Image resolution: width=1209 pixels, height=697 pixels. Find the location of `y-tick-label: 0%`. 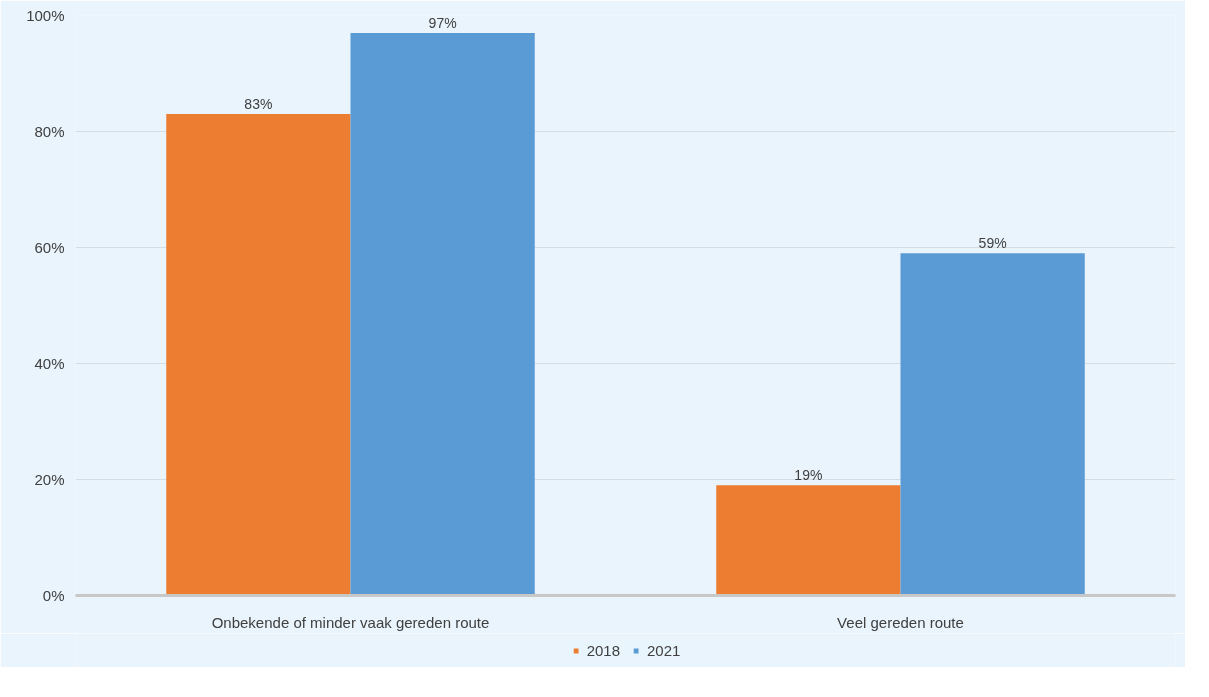

y-tick-label: 0% is located at coordinates (53, 595).